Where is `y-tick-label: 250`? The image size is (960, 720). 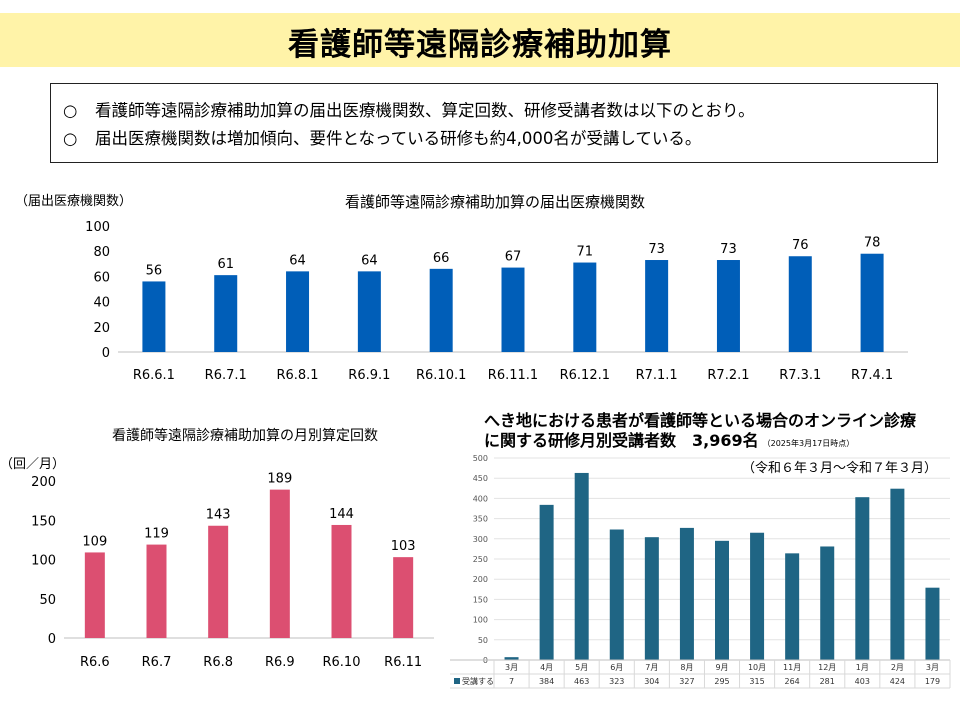
y-tick-label: 250 is located at coordinates (480, 559).